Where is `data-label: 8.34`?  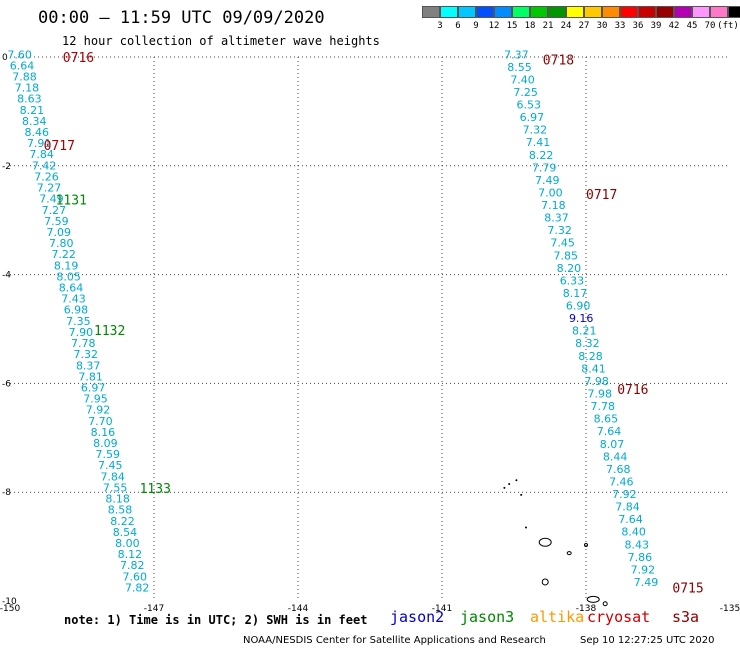
data-label: 8.34 is located at coordinates (34, 121).